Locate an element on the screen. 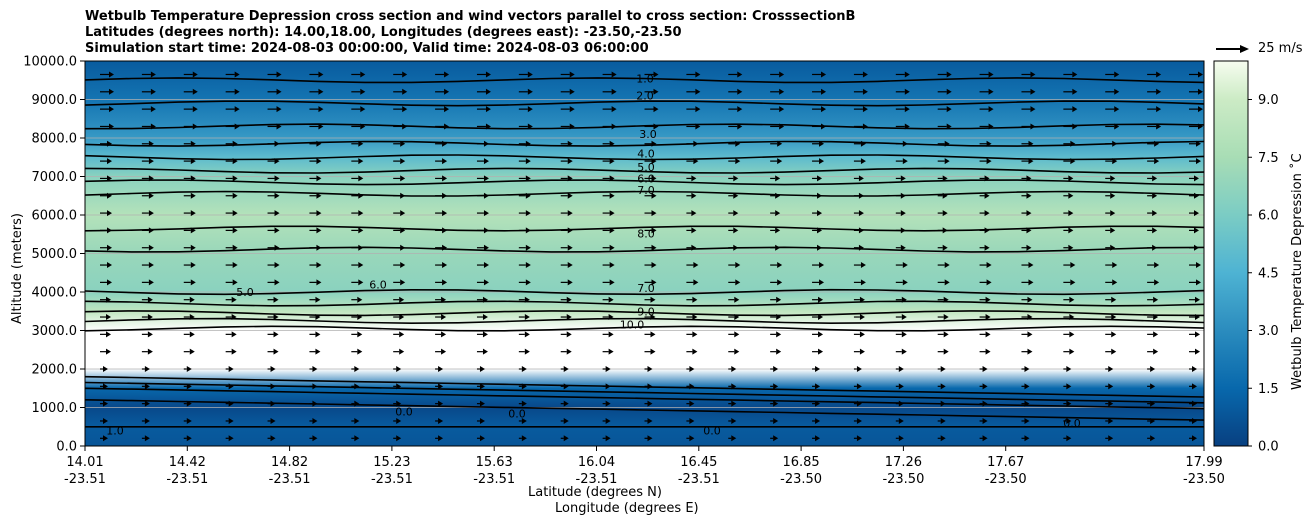 The image size is (1312, 526). contour-label: 5.0 is located at coordinates (245, 292).